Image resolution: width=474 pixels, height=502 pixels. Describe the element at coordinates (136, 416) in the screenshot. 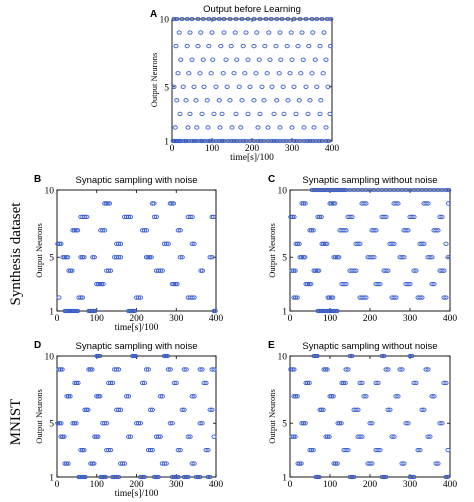

I see `spike-markers` at that location.